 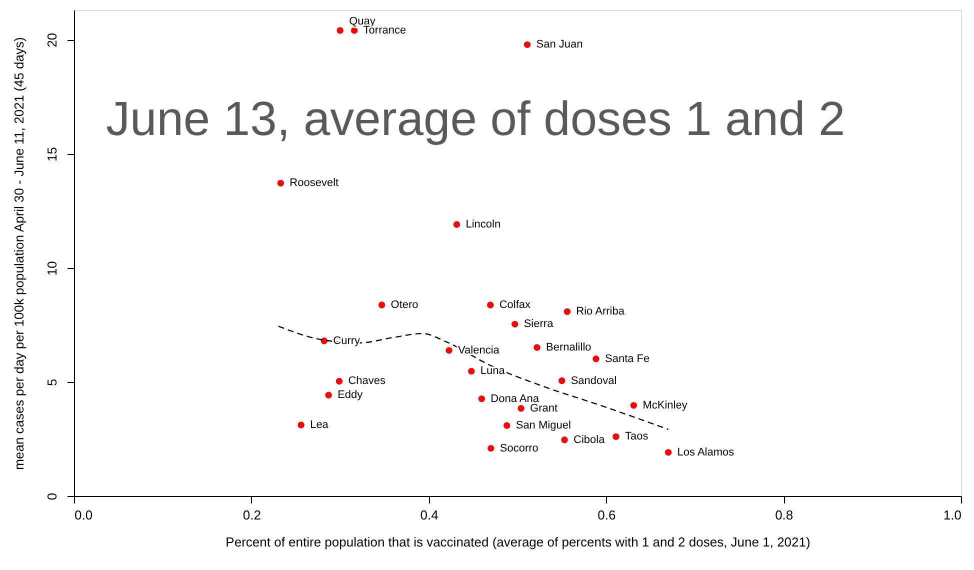 I want to click on x-axis-title: Percent of entire population that is vaccinated (average of percents with 1 and 2 doses, June 1, 2021), so click(x=518, y=542).